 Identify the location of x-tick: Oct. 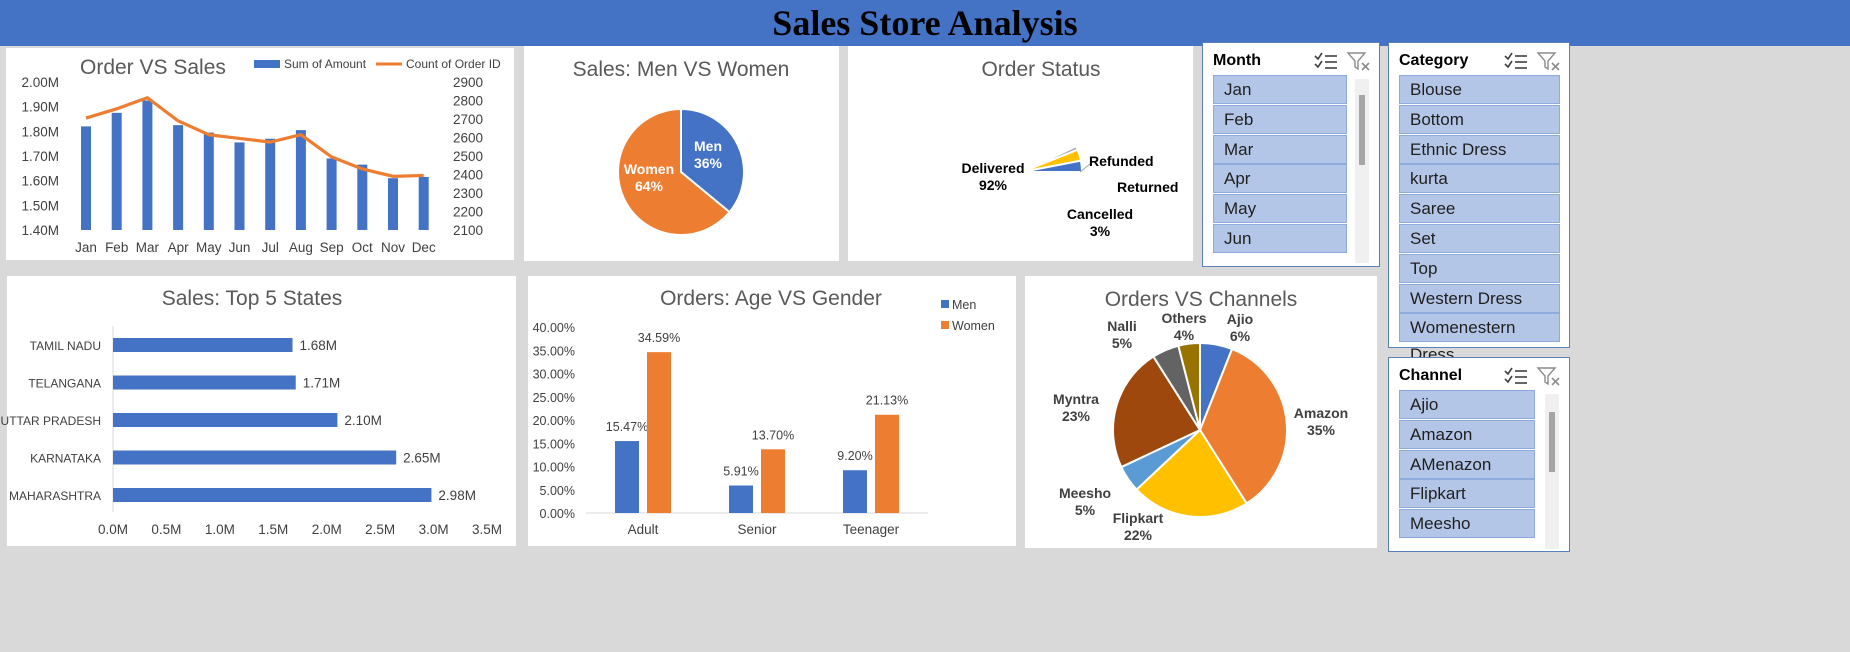
(362, 247).